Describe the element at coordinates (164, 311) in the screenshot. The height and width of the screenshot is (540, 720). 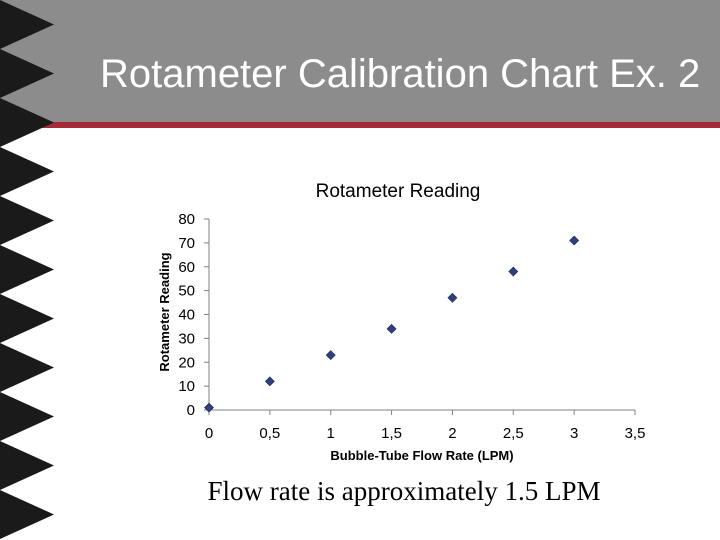
I see `y-axis-label: Rotameter Reading` at that location.